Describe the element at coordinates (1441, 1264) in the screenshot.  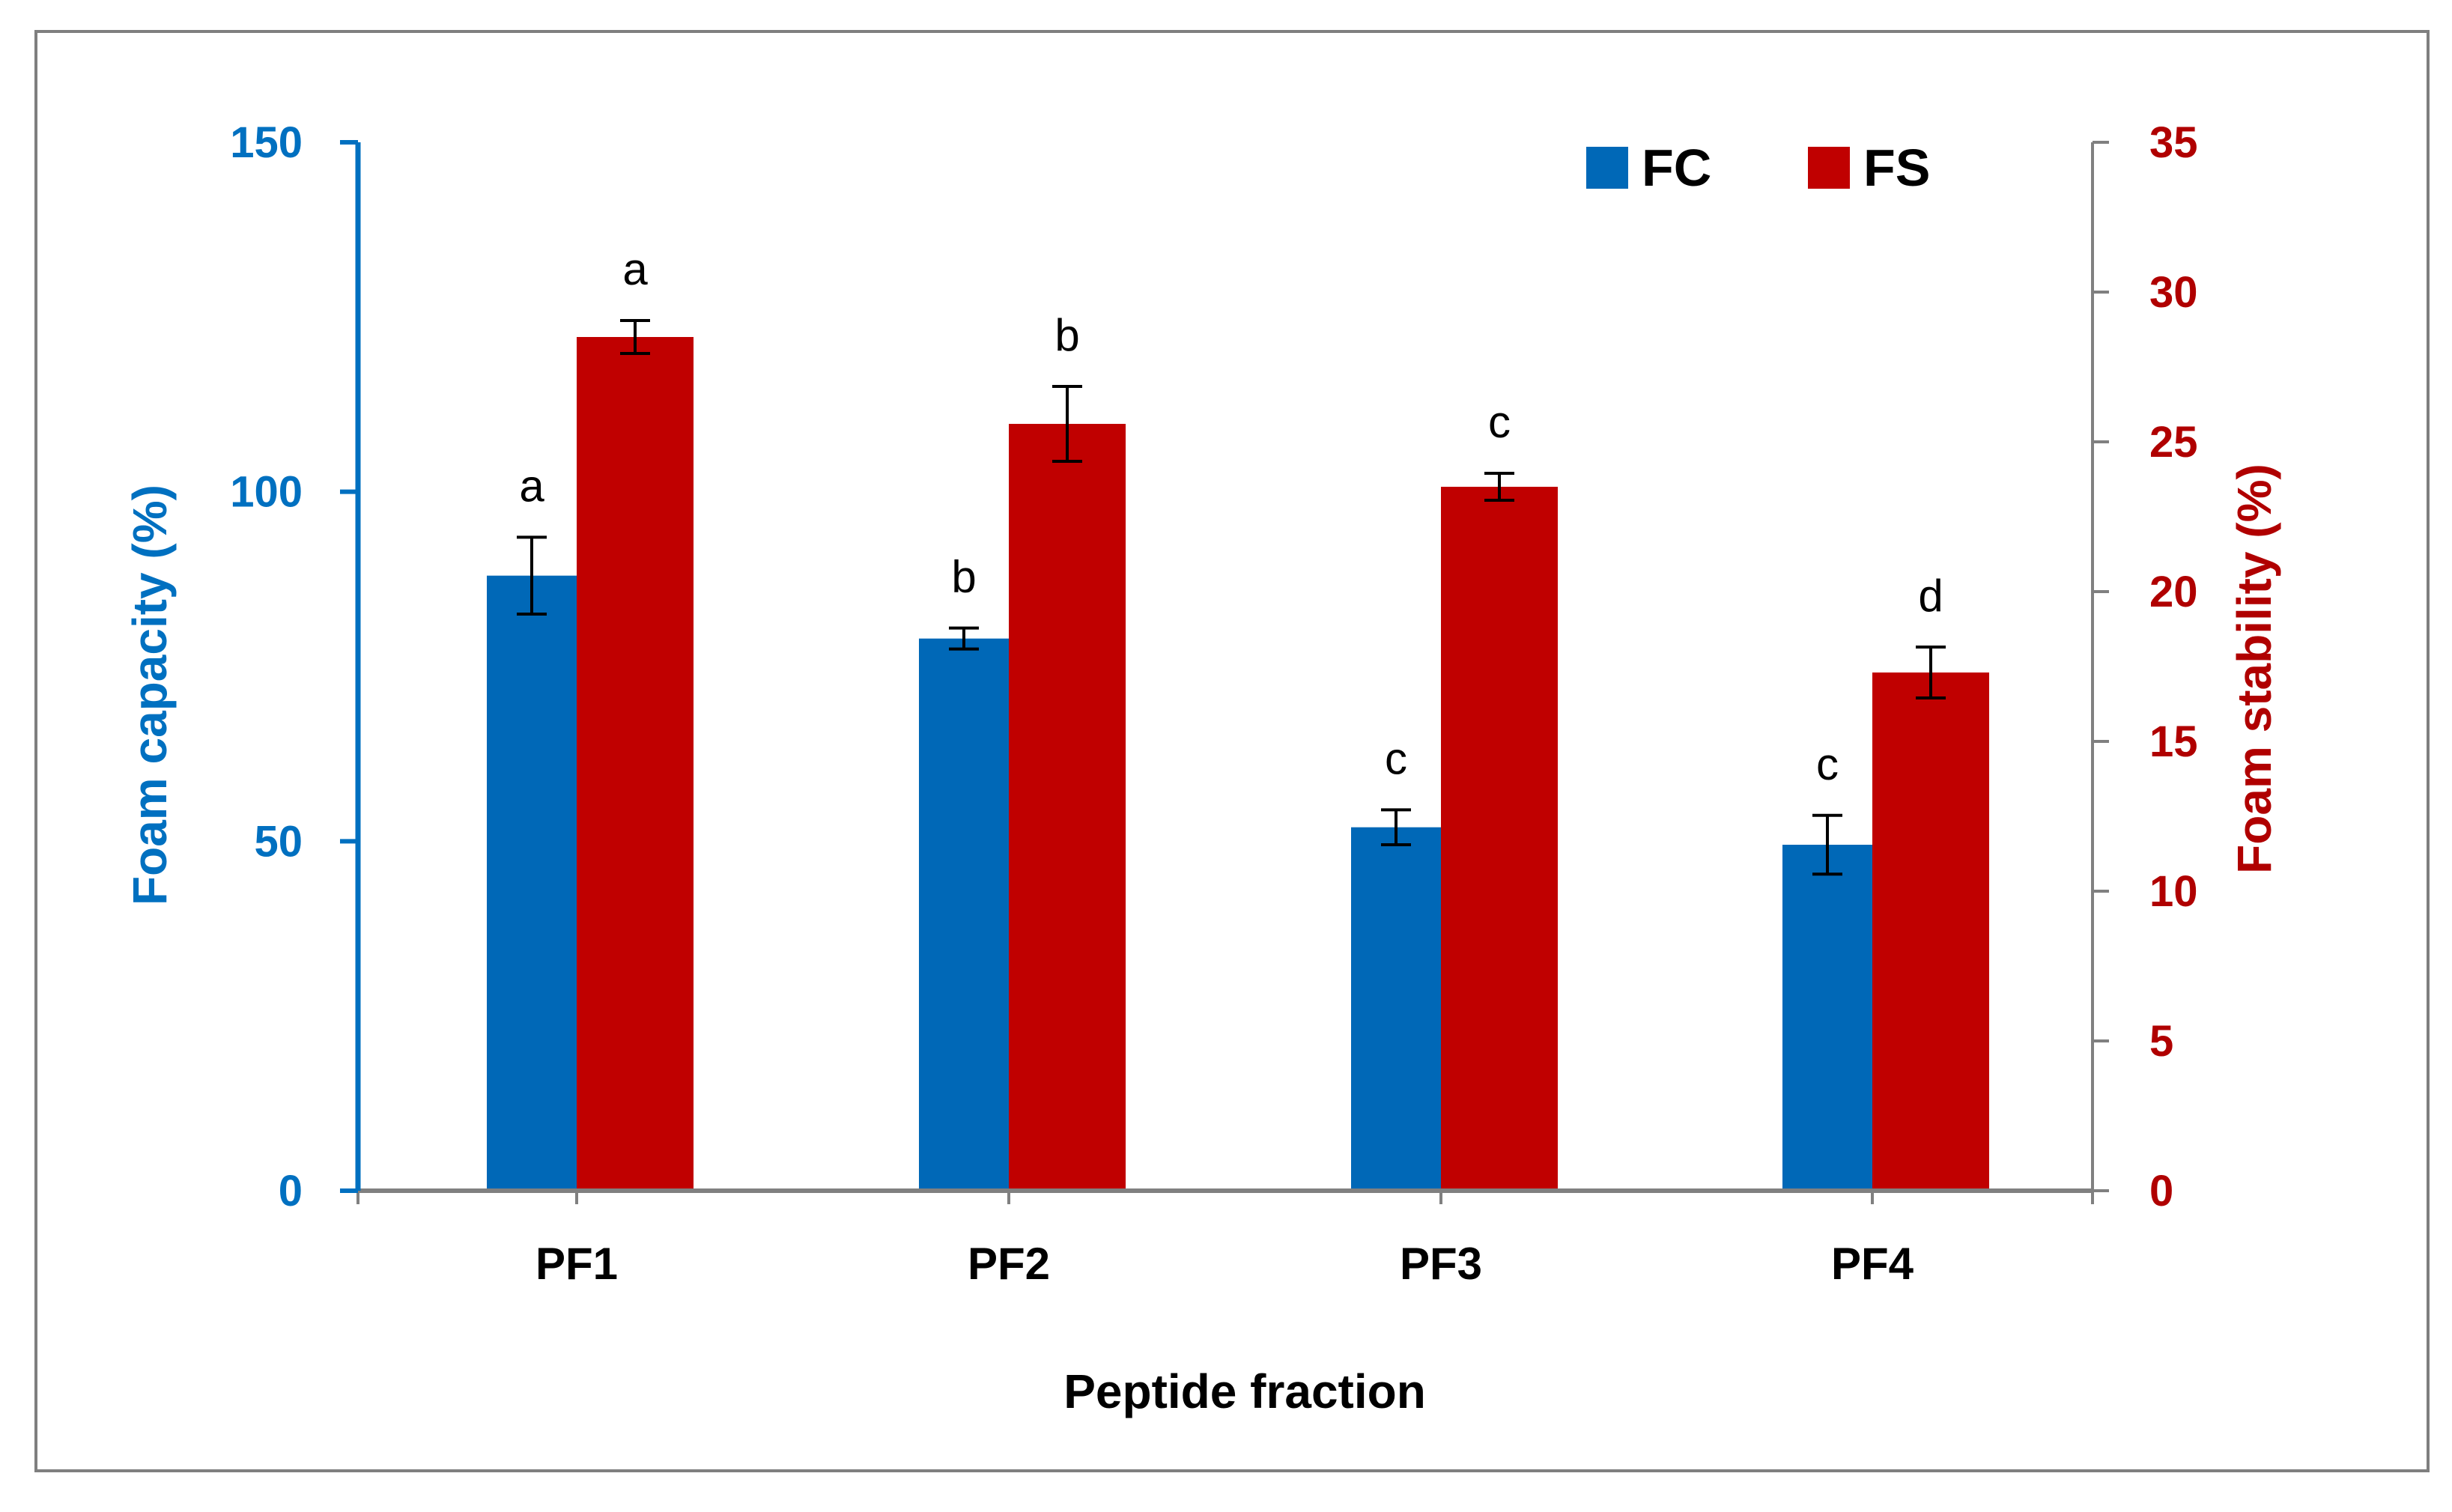
I see `x-tick-label-pf3: PF3` at that location.